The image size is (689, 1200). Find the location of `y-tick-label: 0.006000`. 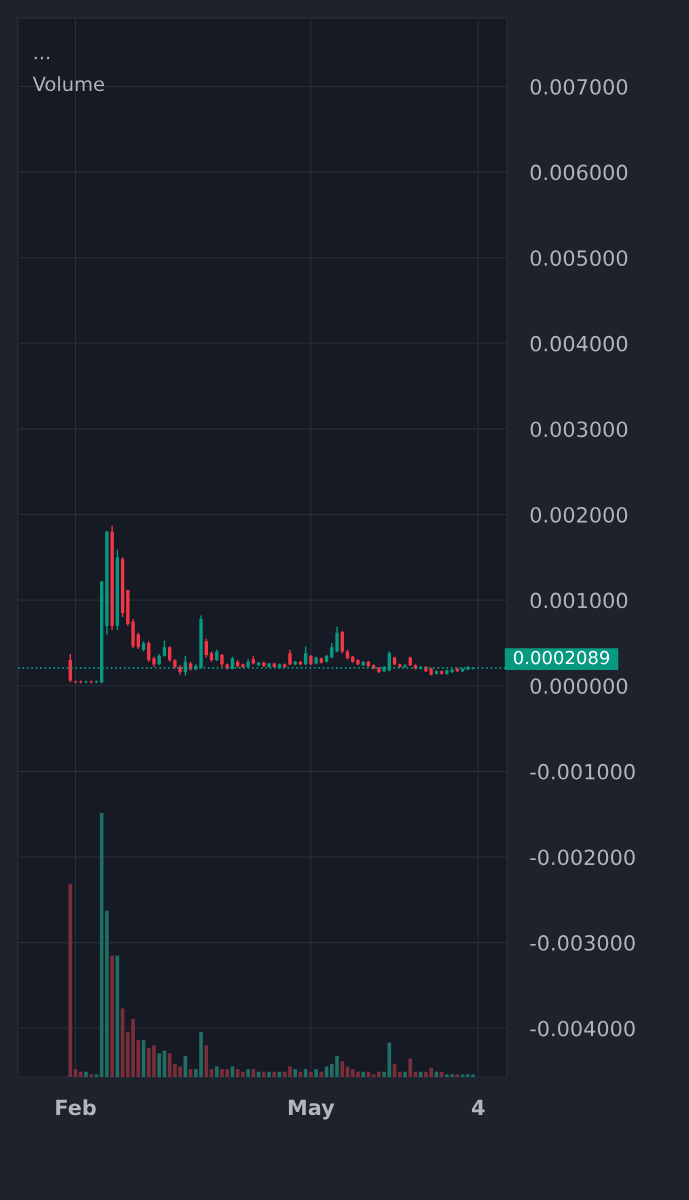

y-tick-label: 0.006000 is located at coordinates (579, 172).